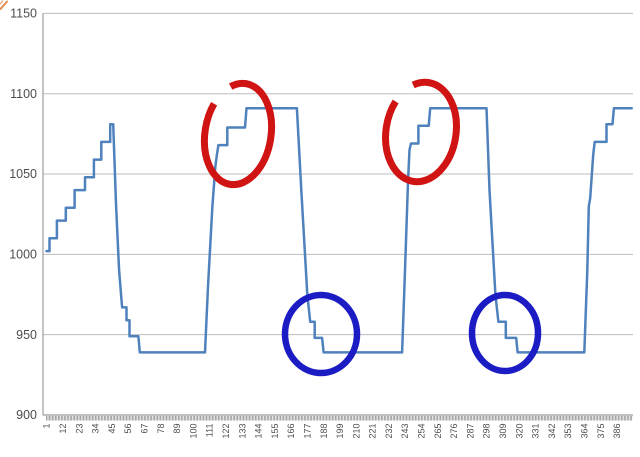 This screenshot has height=457, width=640. I want to click on x-axis-tick-label: 221, so click(373, 431).